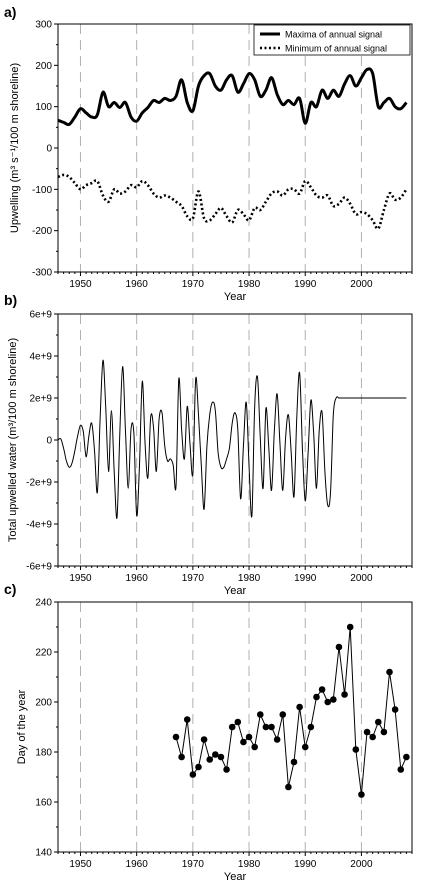 The height and width of the screenshot is (893, 421). I want to click on panel-label: a), so click(10, 12).